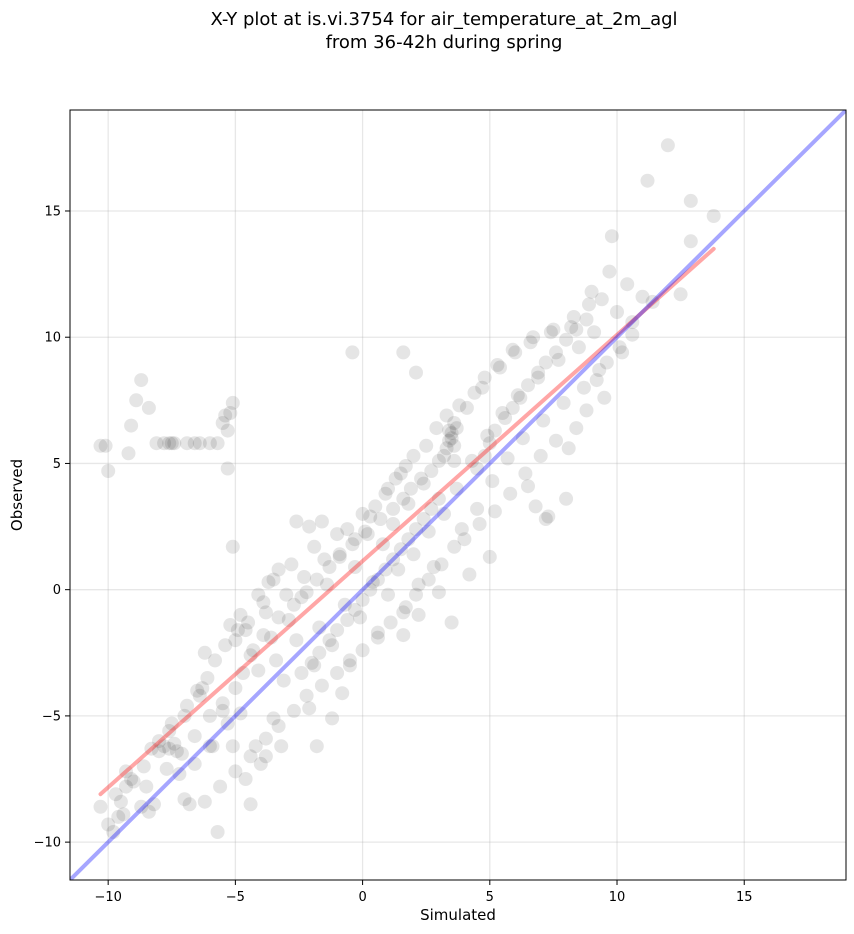 The image size is (854, 934). What do you see at coordinates (235, 897) in the screenshot?
I see `x-tick-label: −5` at bounding box center [235, 897].